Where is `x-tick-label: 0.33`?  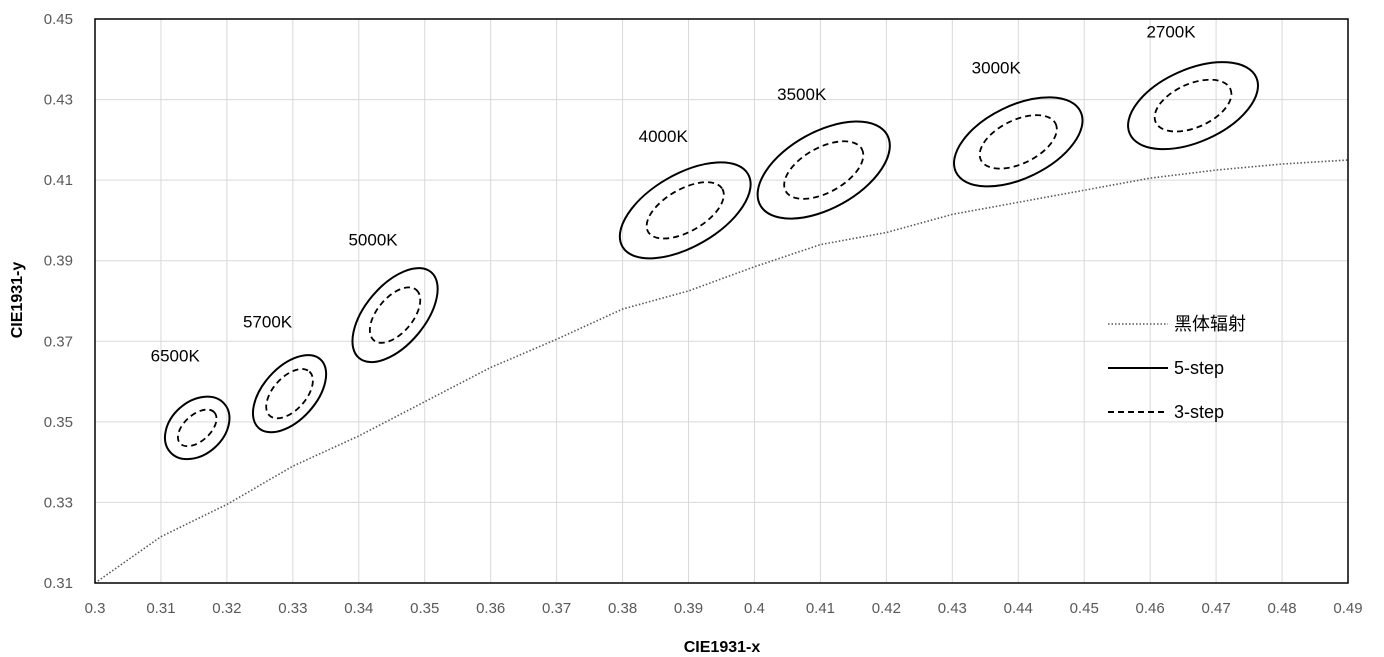
x-tick-label: 0.33 is located at coordinates (292, 608).